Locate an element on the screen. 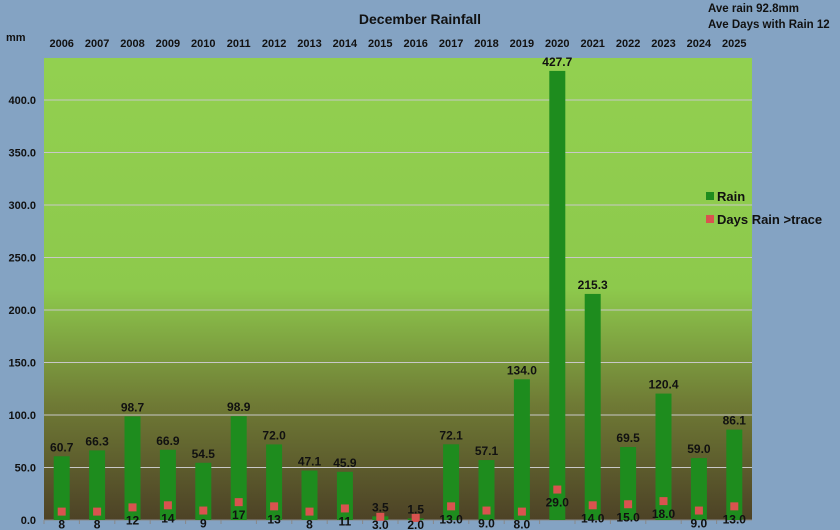 The width and height of the screenshot is (840, 530). rain-value-label: 134.0 is located at coordinates (522, 370).